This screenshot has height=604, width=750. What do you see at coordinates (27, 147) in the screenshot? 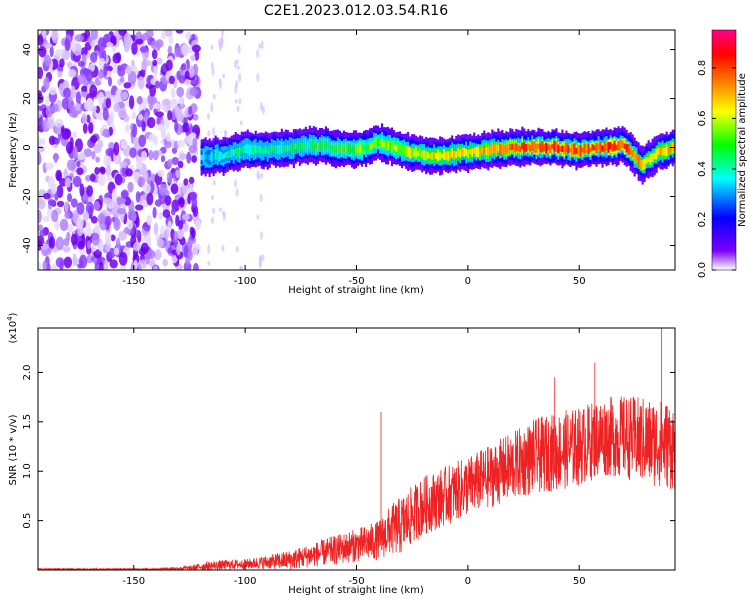
I see `y-tick-label: 0` at bounding box center [27, 147].